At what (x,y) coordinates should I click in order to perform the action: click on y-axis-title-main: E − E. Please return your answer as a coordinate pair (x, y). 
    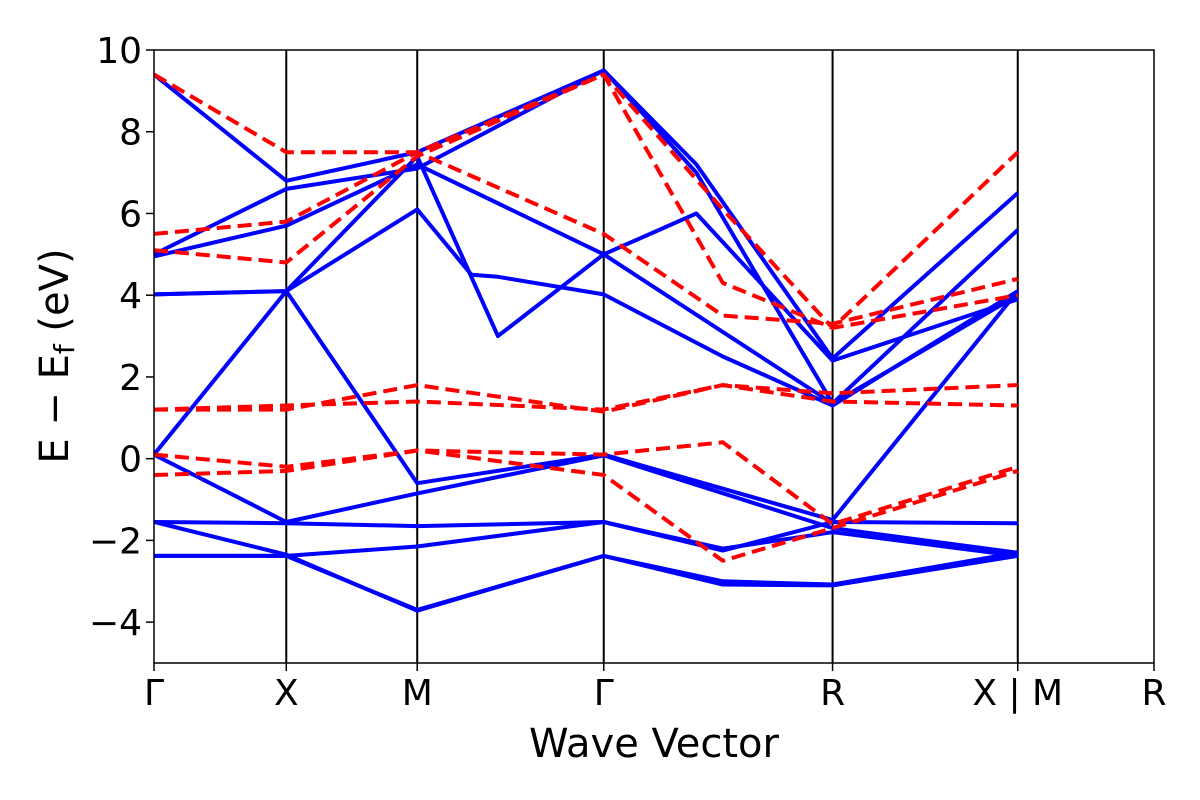
    Looking at the image, I should click on (55, 409).